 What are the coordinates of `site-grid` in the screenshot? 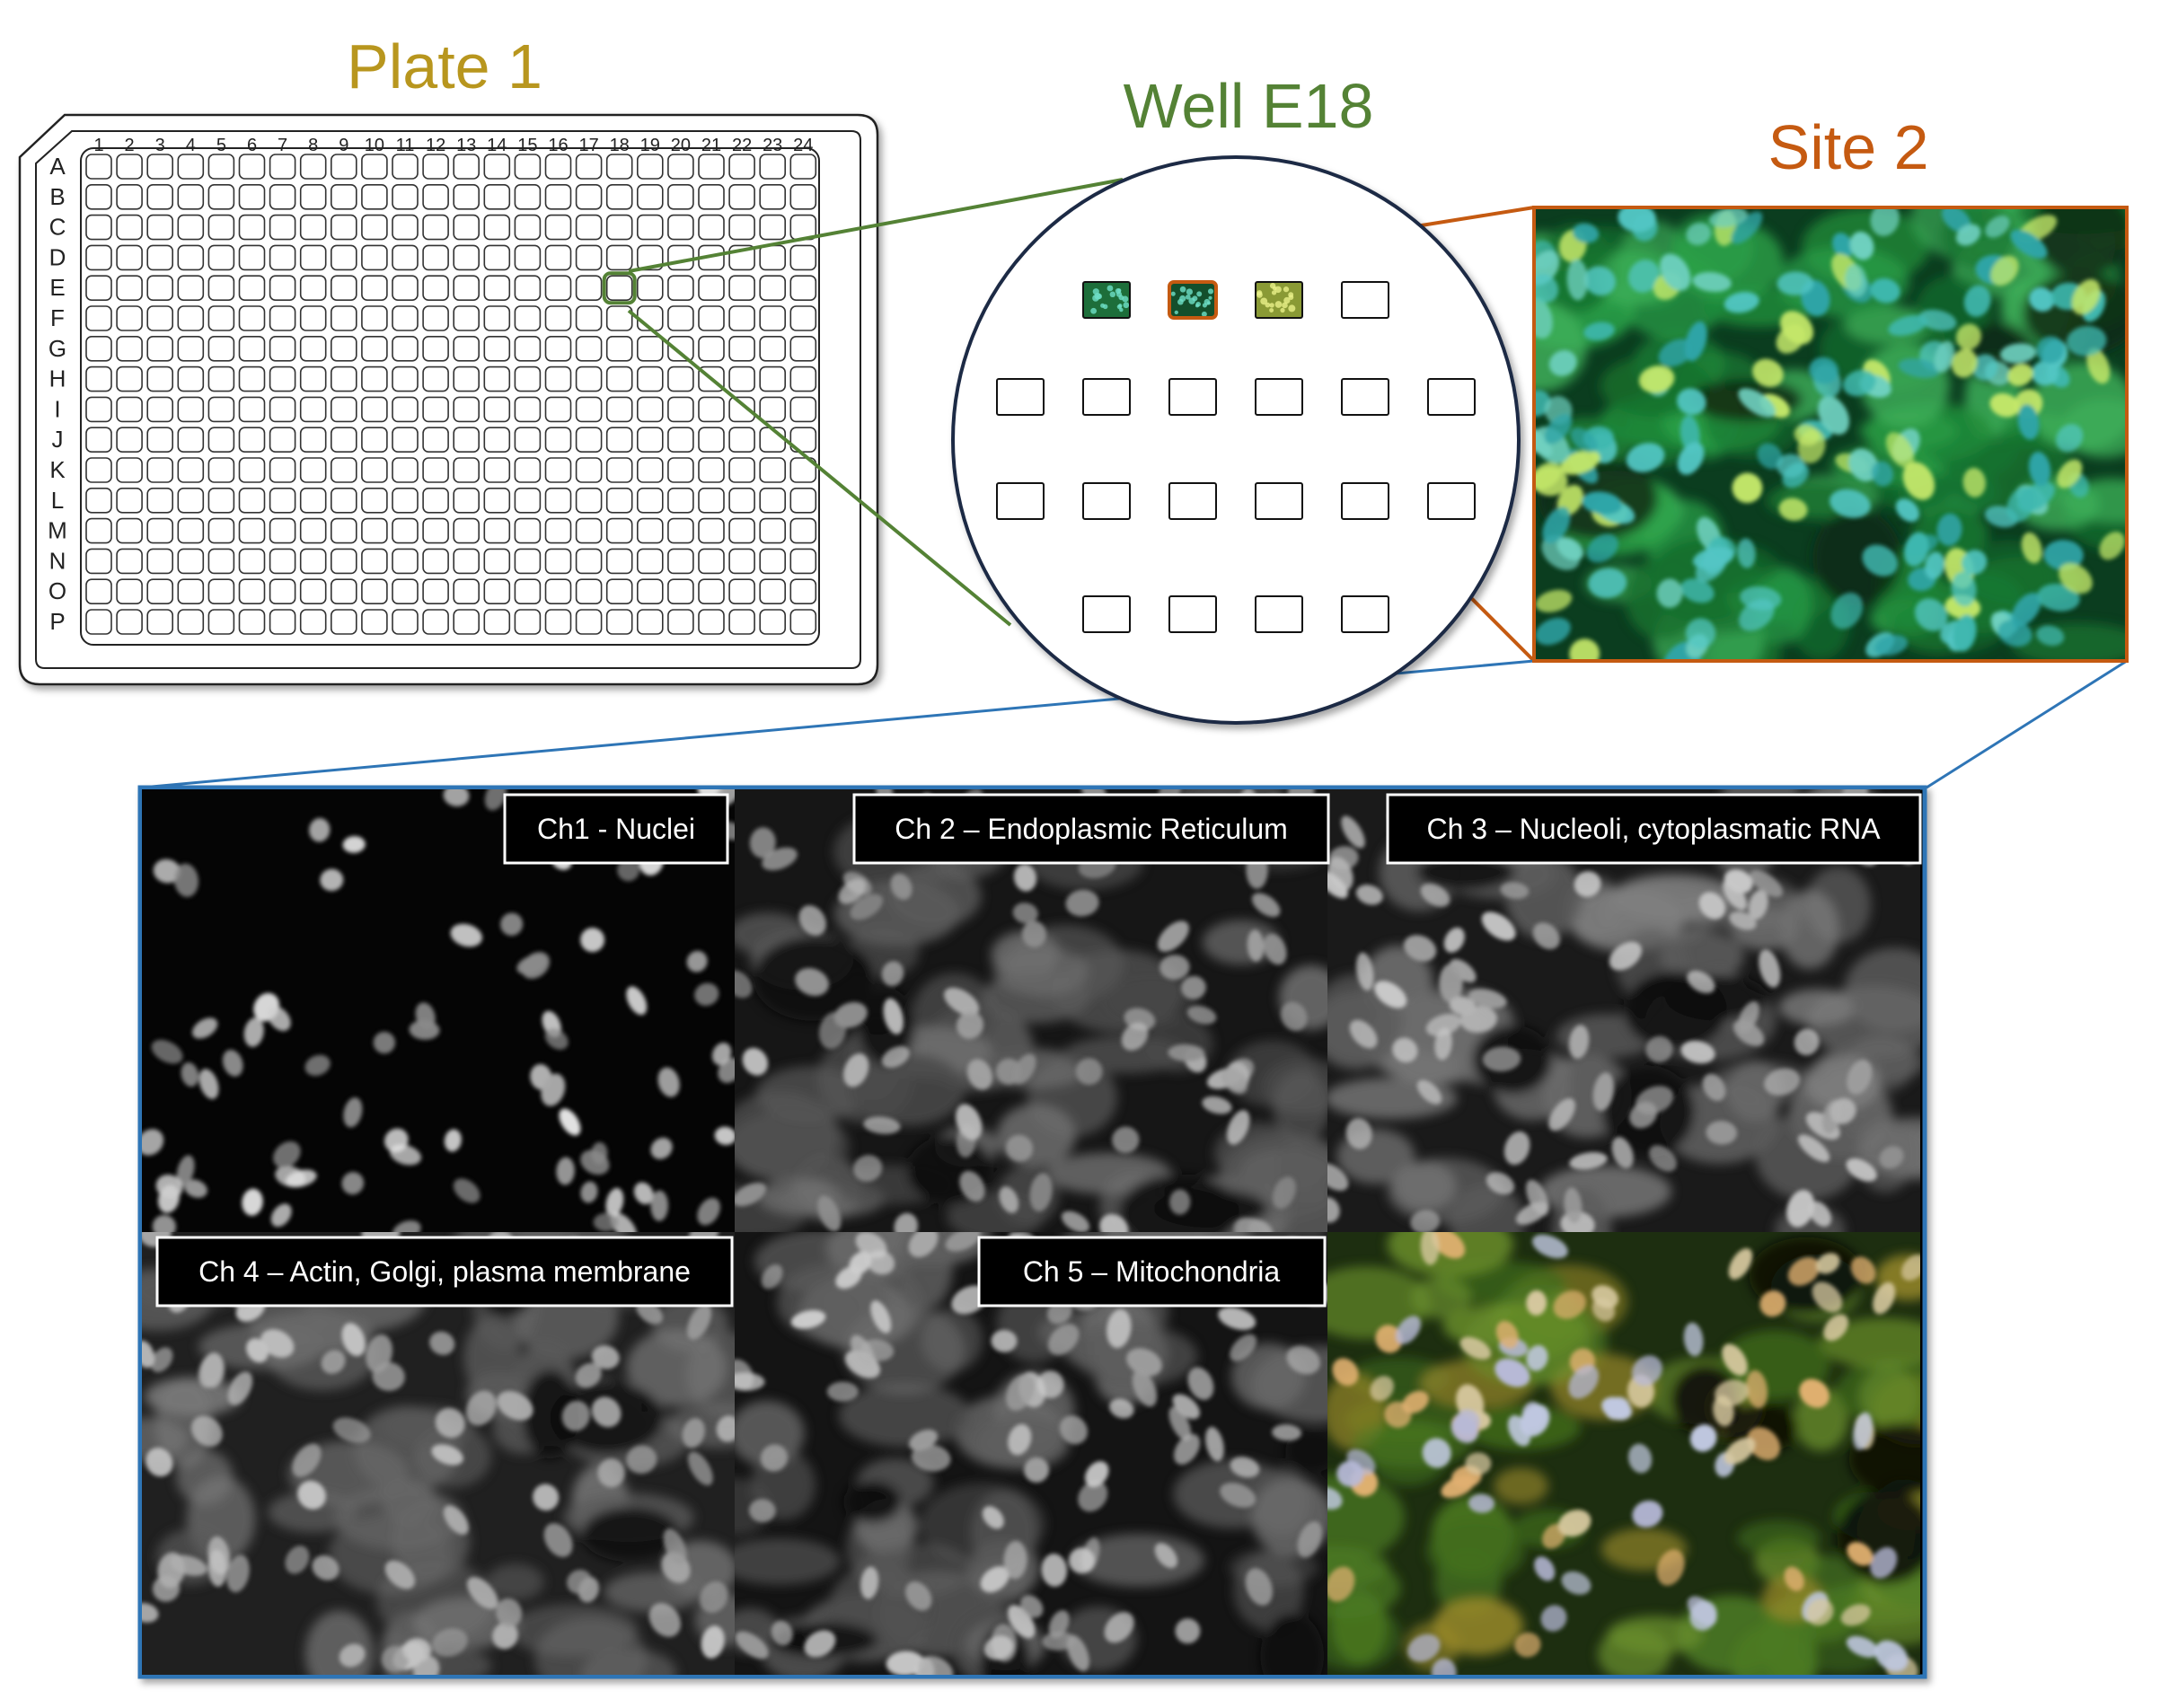 It's located at (1236, 456).